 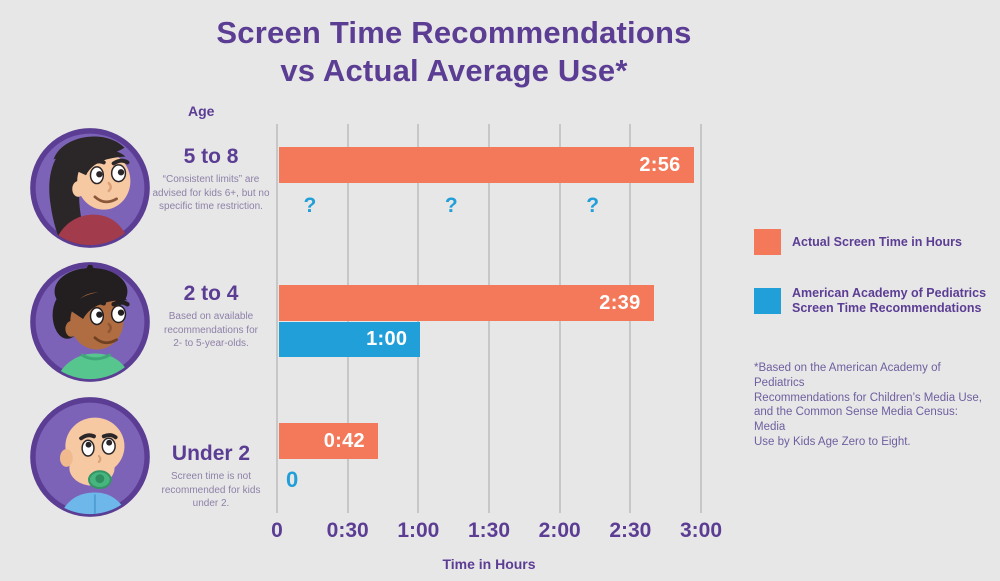 What do you see at coordinates (350, 339) in the screenshot?
I see `recommended-bar-2-to-4: 1:00` at bounding box center [350, 339].